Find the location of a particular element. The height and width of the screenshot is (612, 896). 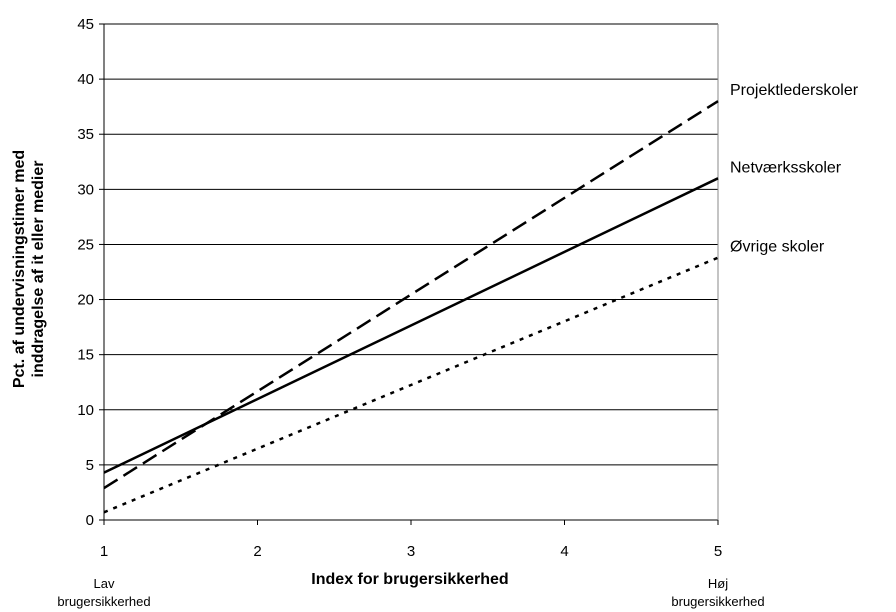

x-tick-label-1: 1 is located at coordinates (104, 551).